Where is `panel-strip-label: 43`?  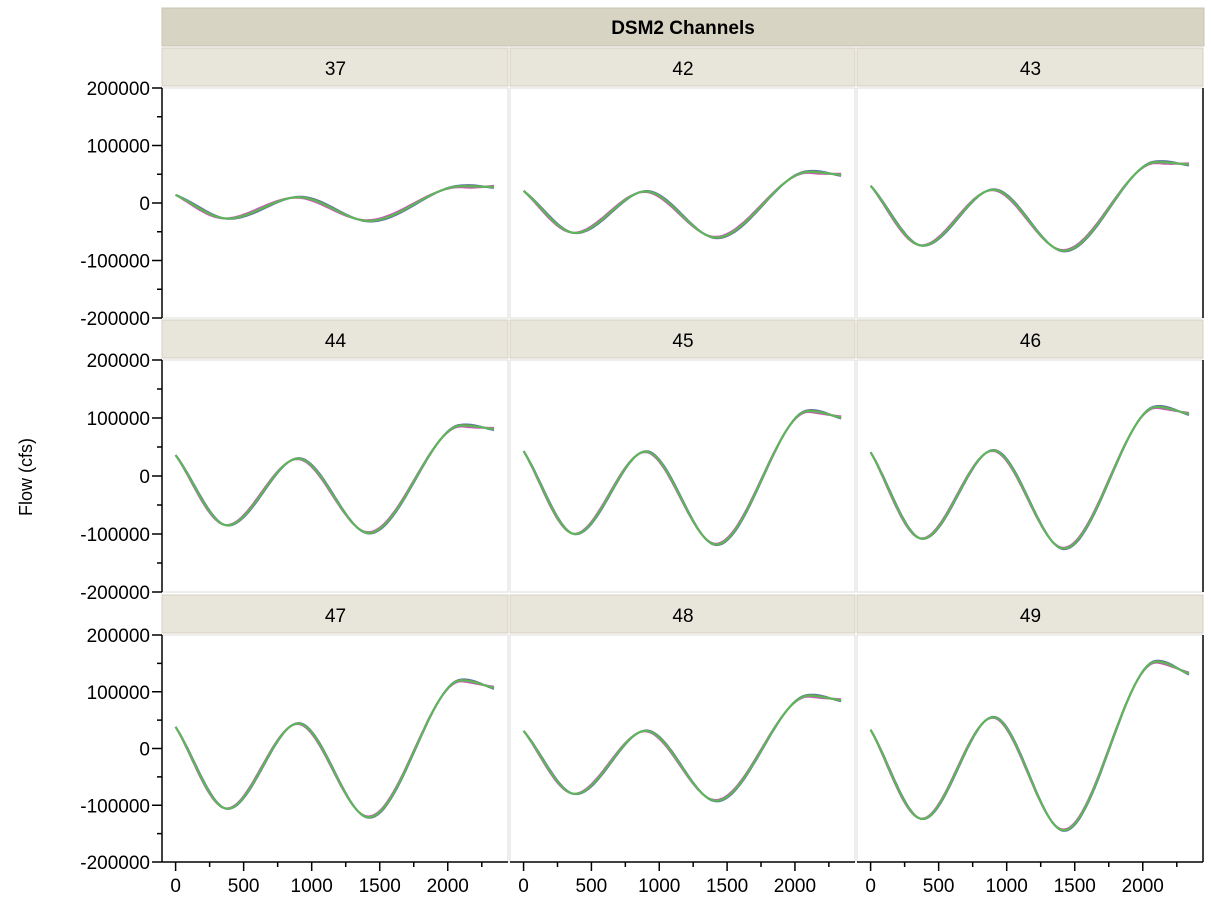
panel-strip-label: 43 is located at coordinates (1030, 69).